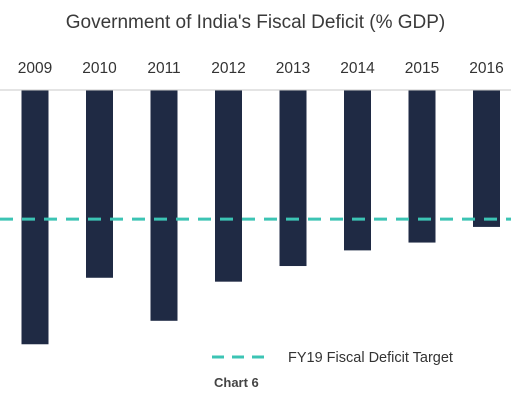 This screenshot has height=400, width=511. I want to click on bar-2013, so click(293, 178).